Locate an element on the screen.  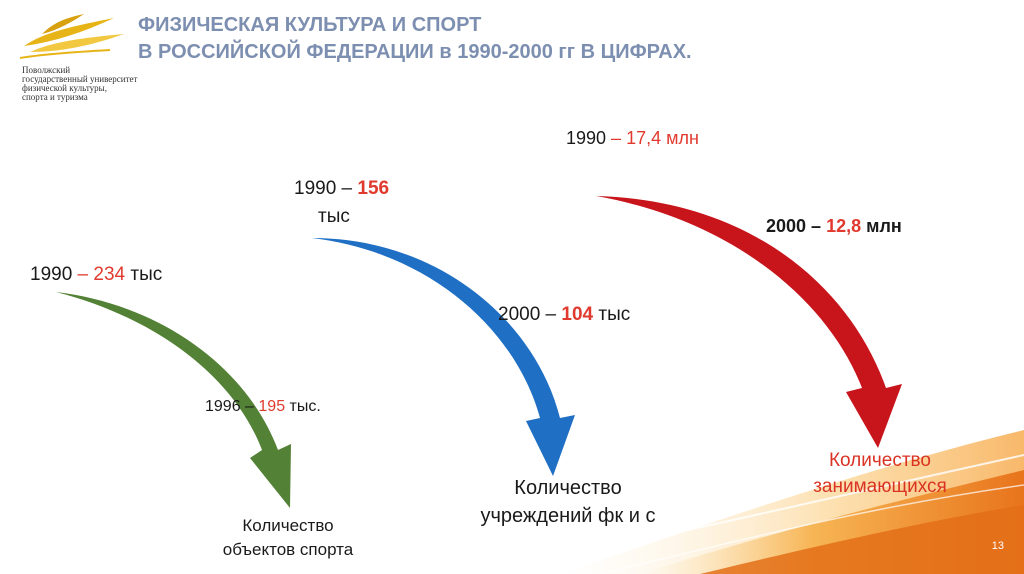
red-start-year: 1990 is located at coordinates (586, 138).